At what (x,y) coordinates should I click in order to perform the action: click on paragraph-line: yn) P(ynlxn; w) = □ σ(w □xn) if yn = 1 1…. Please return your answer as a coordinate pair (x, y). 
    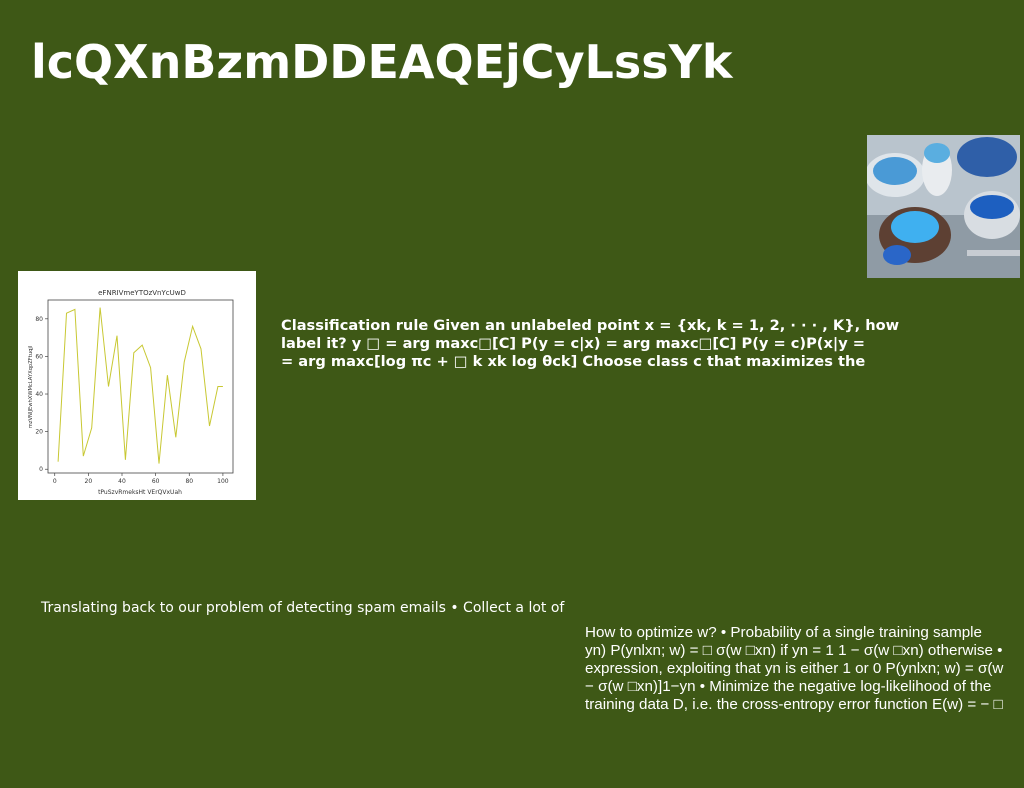
    Looking at the image, I should click on (794, 650).